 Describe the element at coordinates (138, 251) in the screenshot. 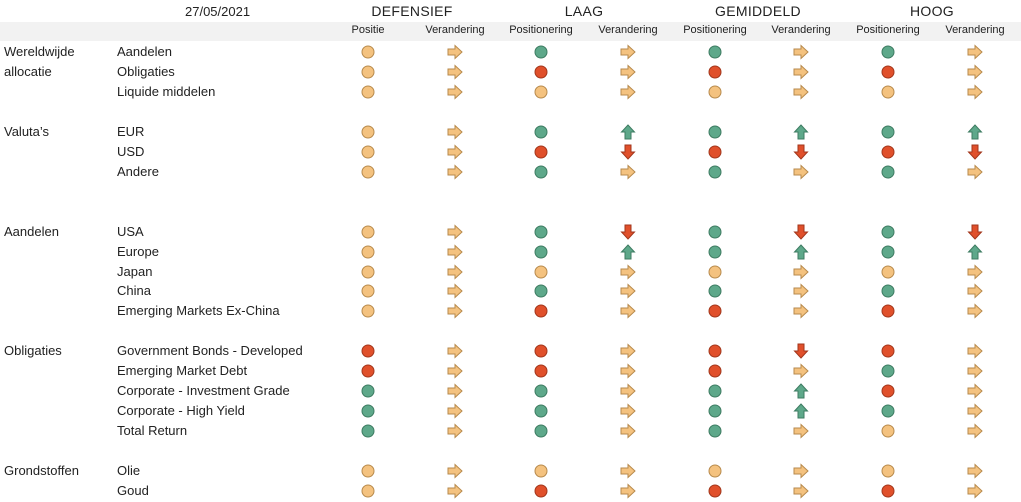

I see `asset-label: Europe` at that location.